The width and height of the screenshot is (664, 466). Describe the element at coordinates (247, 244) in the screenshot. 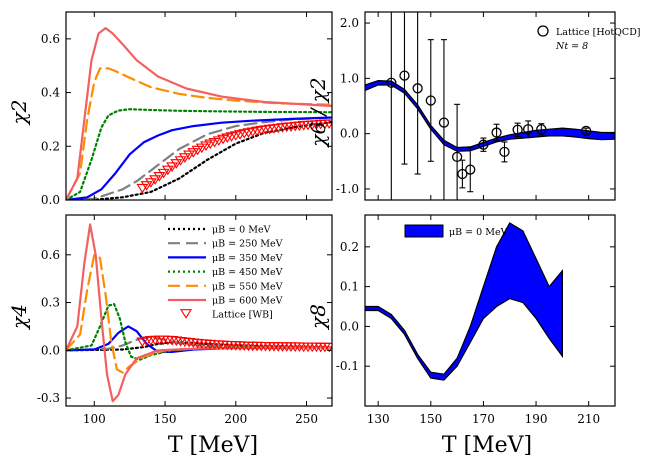

I see `legend-label: μB = 250 MeV` at that location.